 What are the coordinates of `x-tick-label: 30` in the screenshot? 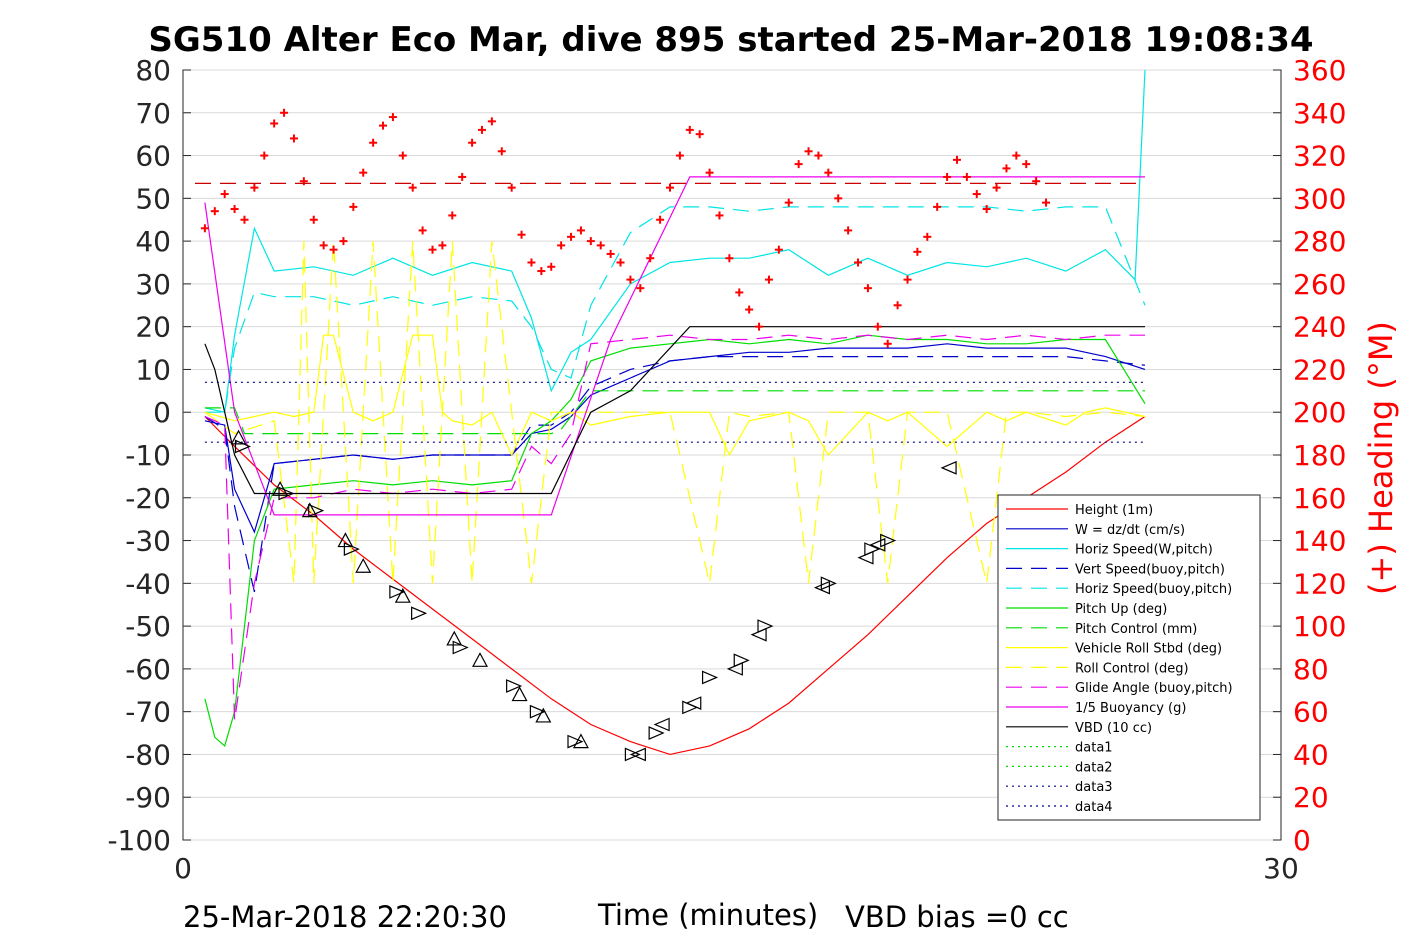 It's located at (1281, 868).